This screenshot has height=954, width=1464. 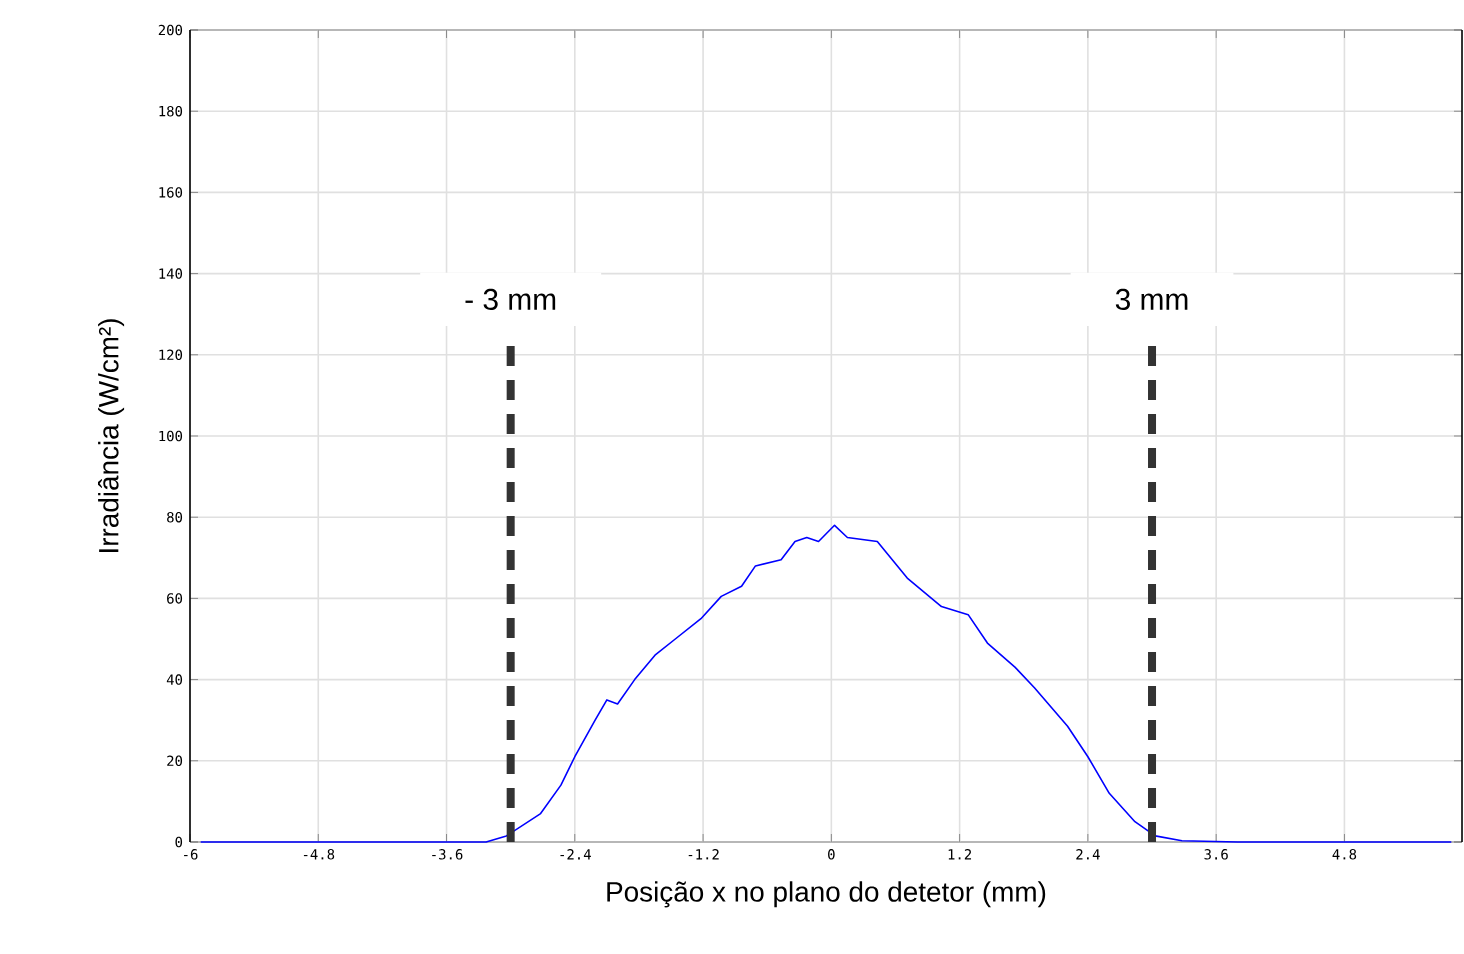 What do you see at coordinates (510, 299) in the screenshot?
I see `ref-line-label: - 3 mm` at bounding box center [510, 299].